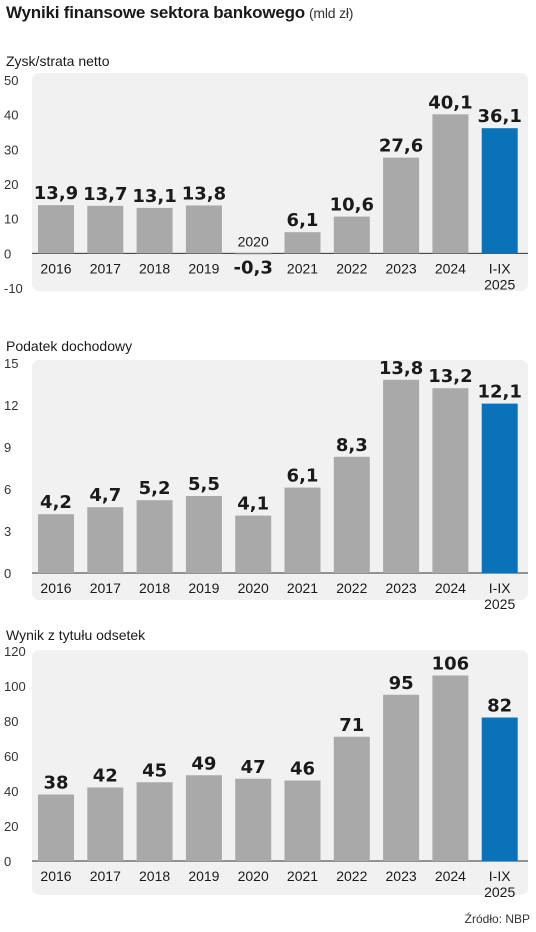 The width and height of the screenshot is (536, 932). What do you see at coordinates (11, 184) in the screenshot?
I see `y-tick-label: 20` at bounding box center [11, 184].